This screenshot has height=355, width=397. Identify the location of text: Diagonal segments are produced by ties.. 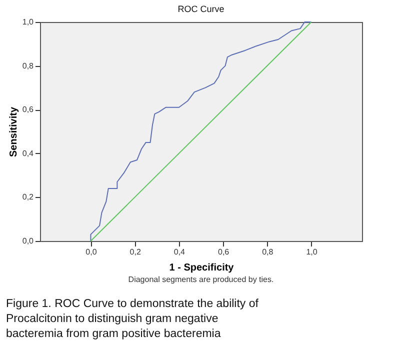
(201, 279).